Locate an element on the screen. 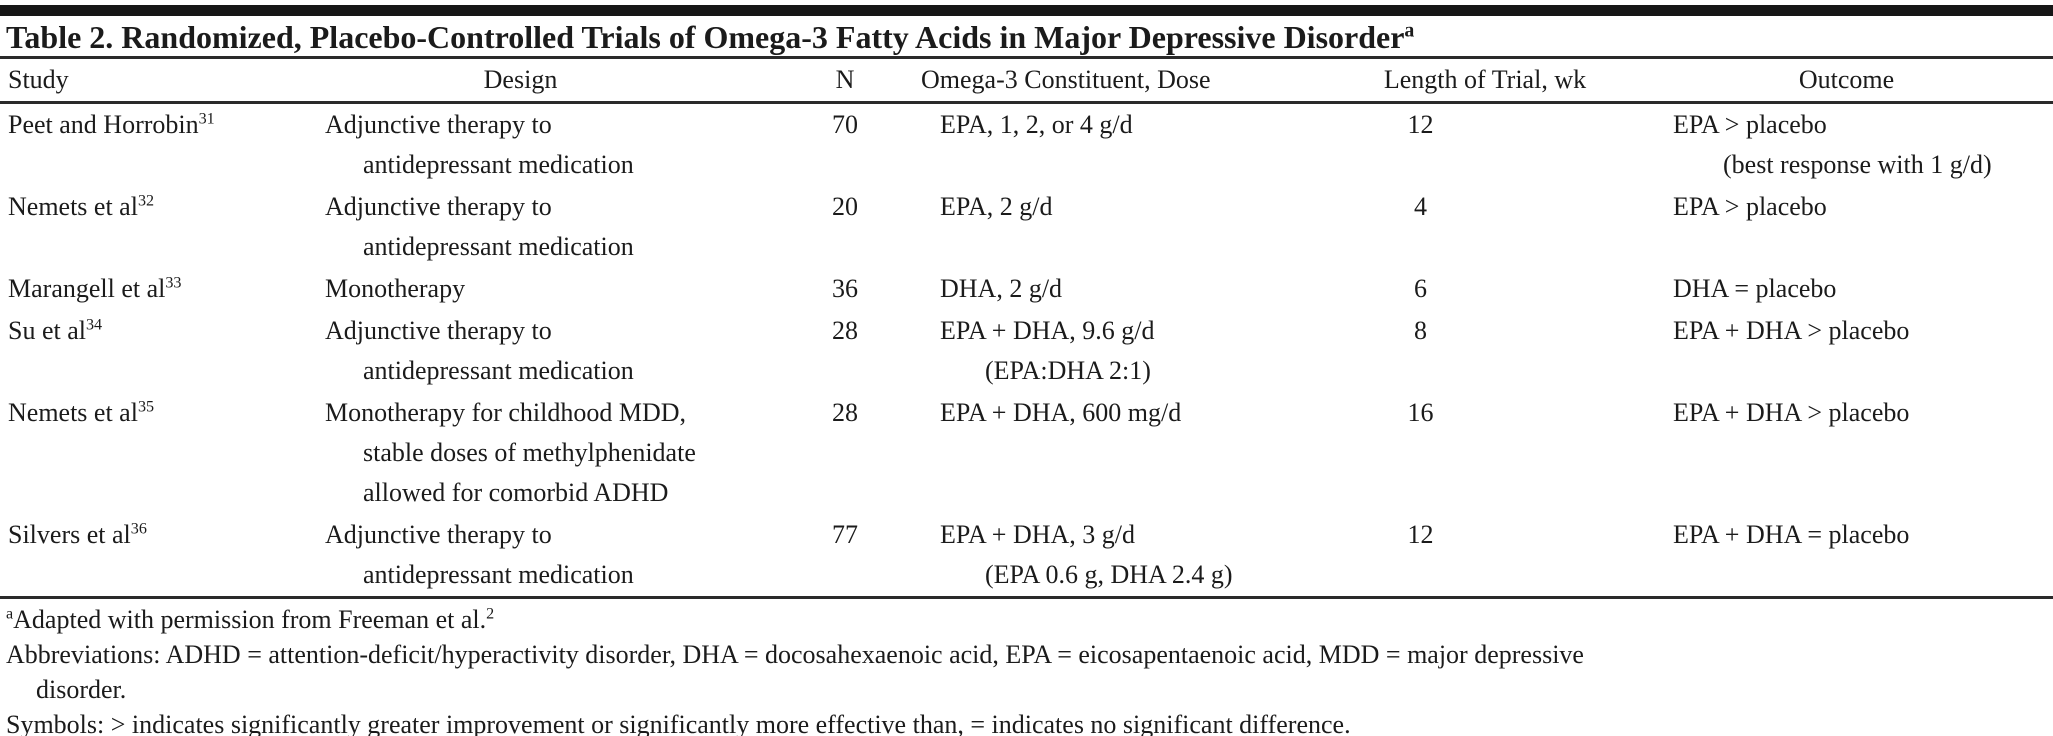 This screenshot has width=2053, height=736. outcome-cell: DHA = placebo is located at coordinates (1846, 289).